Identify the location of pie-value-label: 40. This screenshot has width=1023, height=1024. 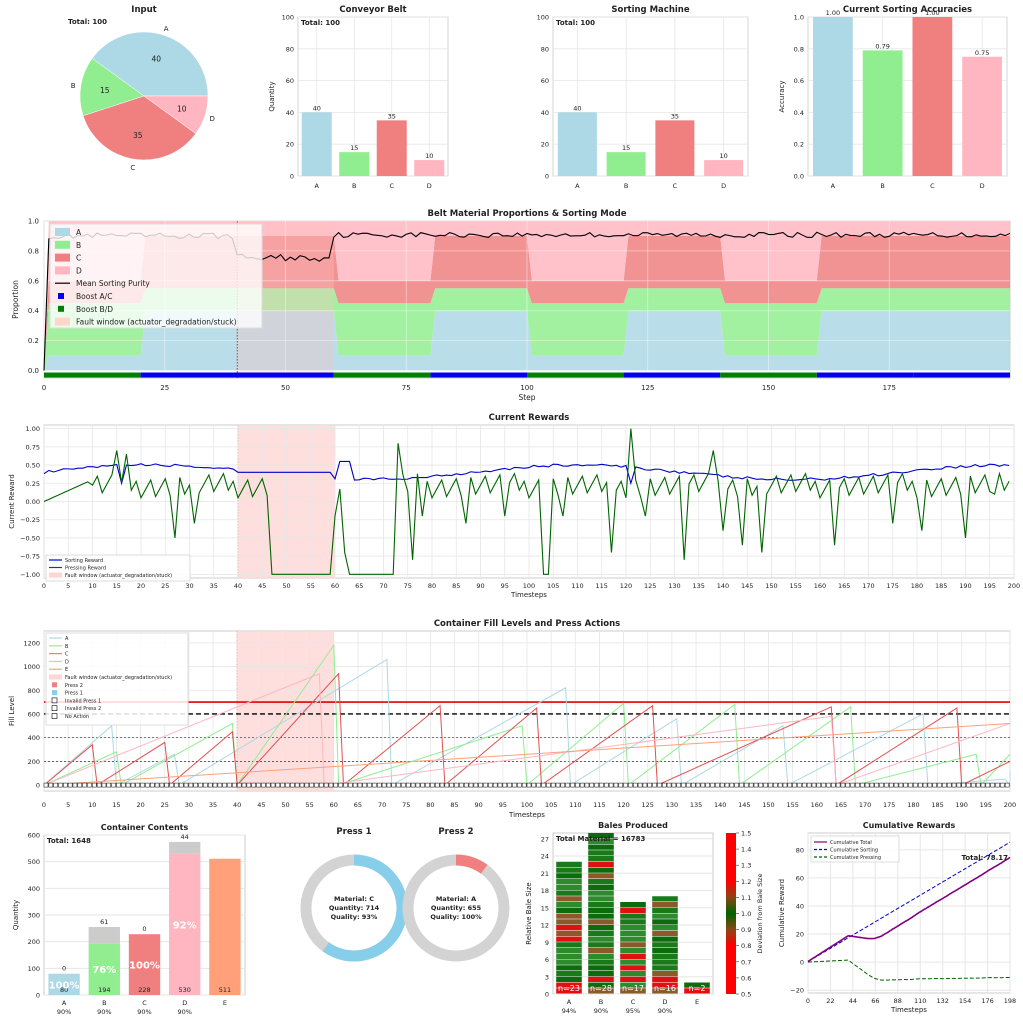
(156, 58).